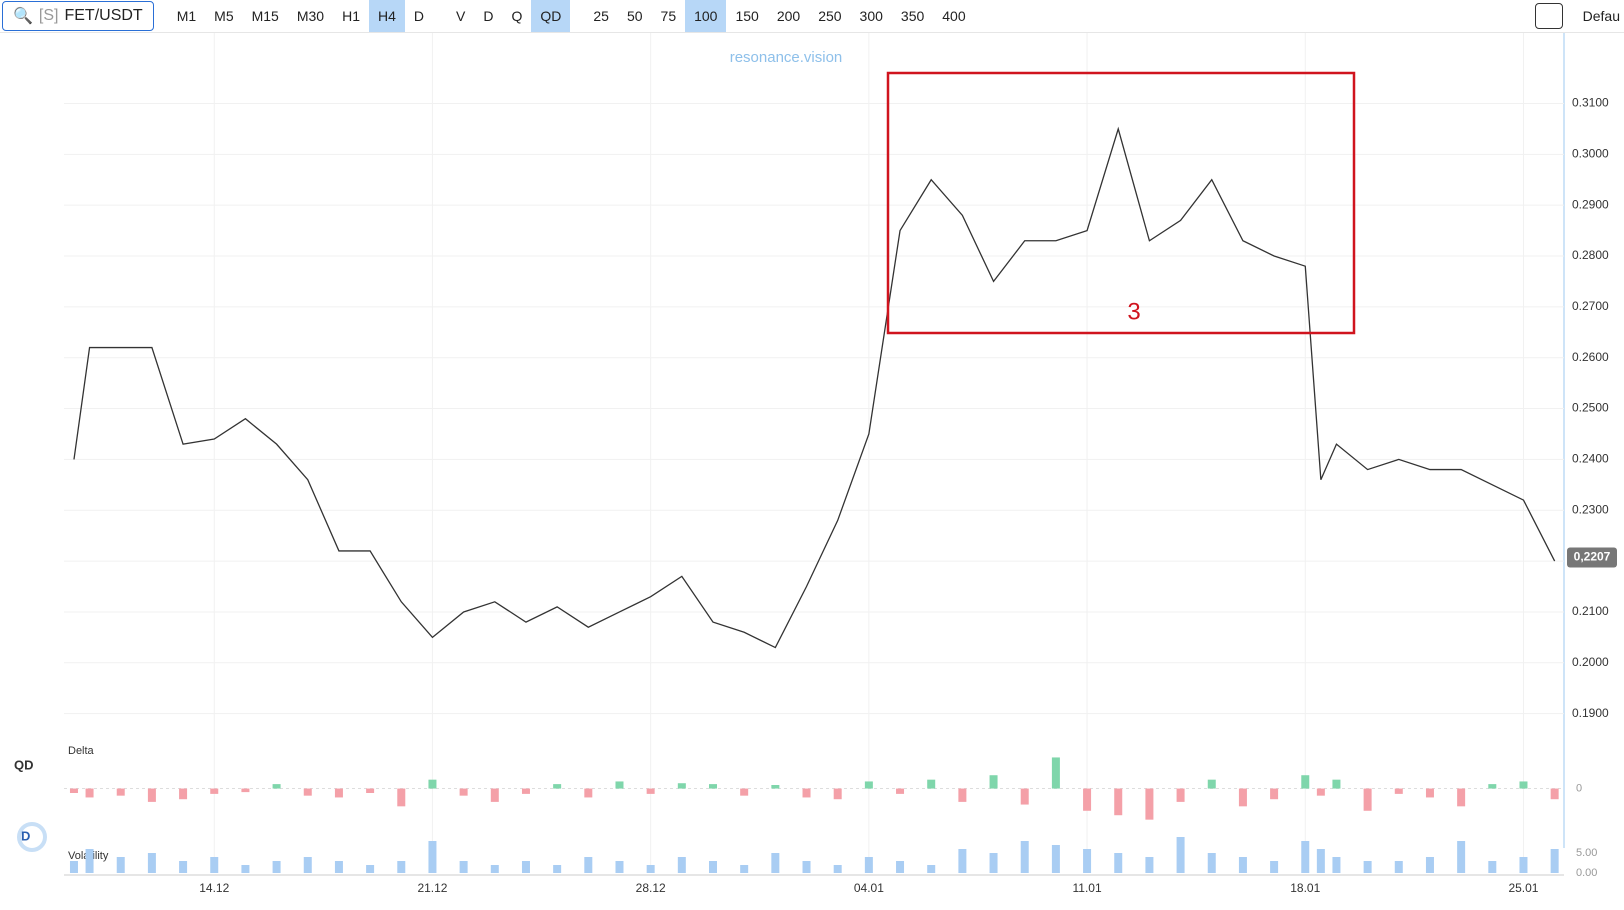 The image size is (1624, 910). What do you see at coordinates (32, 837) in the screenshot?
I see `panel-icon` at bounding box center [32, 837].